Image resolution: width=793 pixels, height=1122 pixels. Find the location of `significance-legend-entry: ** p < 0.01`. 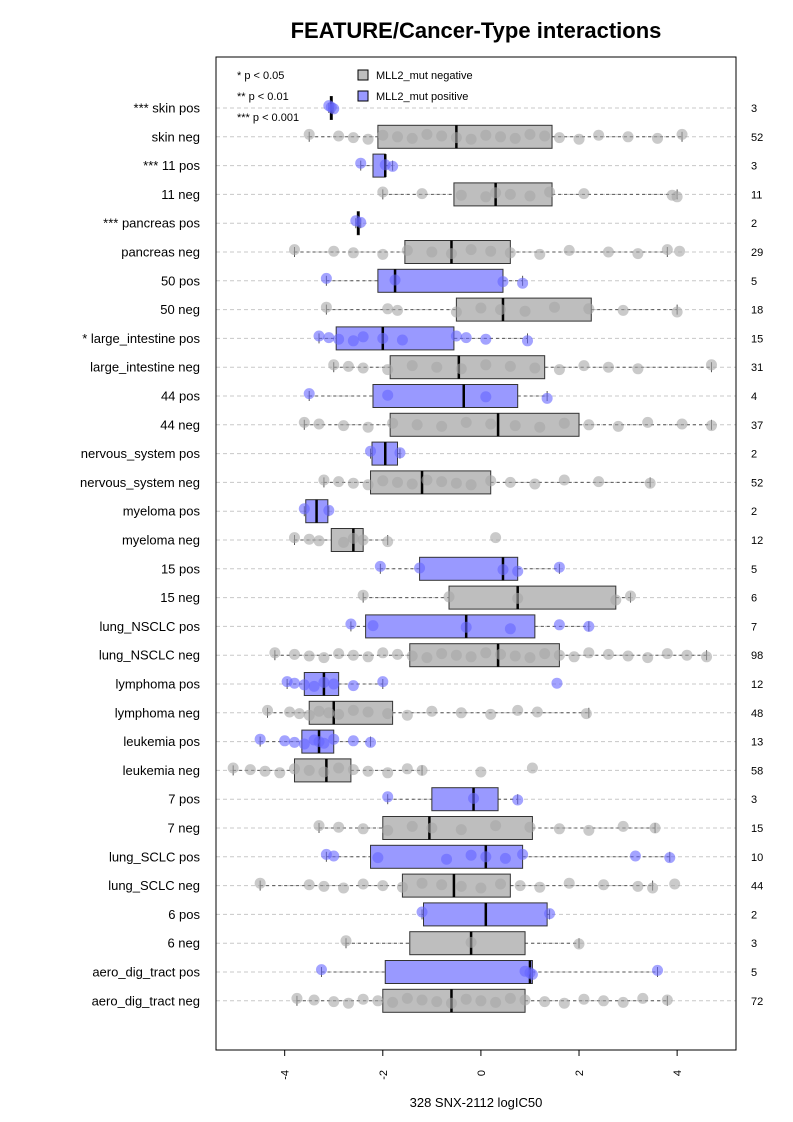

significance-legend-entry: ** p < 0.01 is located at coordinates (263, 97).